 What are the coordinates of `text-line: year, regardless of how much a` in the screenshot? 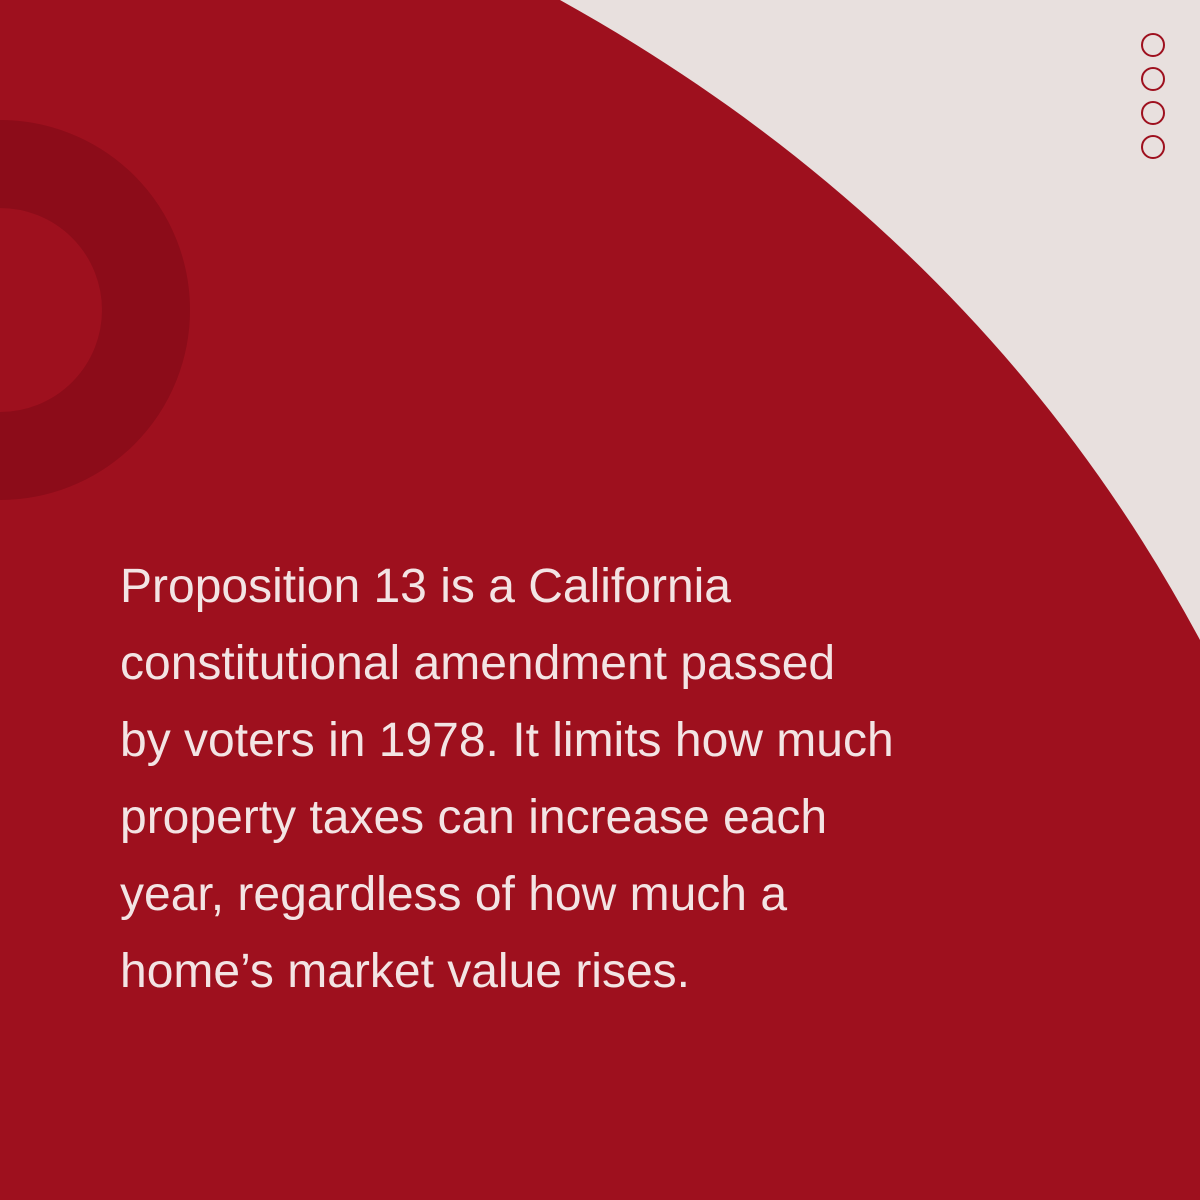 It's located at (454, 894).